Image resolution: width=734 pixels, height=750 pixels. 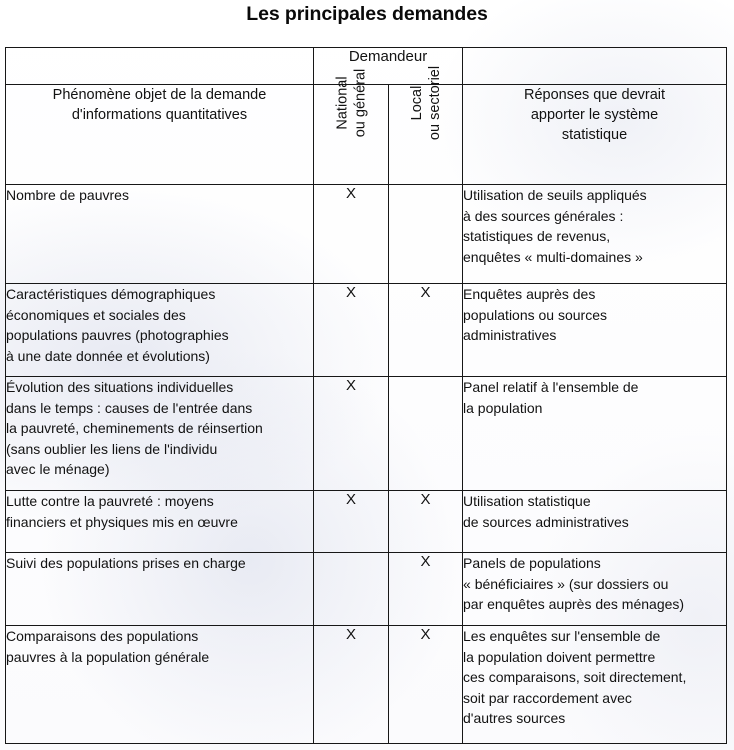 I want to click on reponses-line: Utilisation de seuils appliqués, so click(x=555, y=195).